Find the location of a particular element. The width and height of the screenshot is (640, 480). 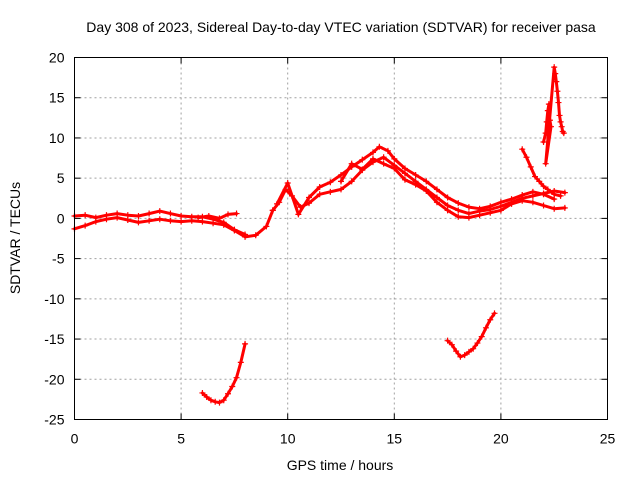

y-axis-label: SDTVAR / TECUs is located at coordinates (15, 238).